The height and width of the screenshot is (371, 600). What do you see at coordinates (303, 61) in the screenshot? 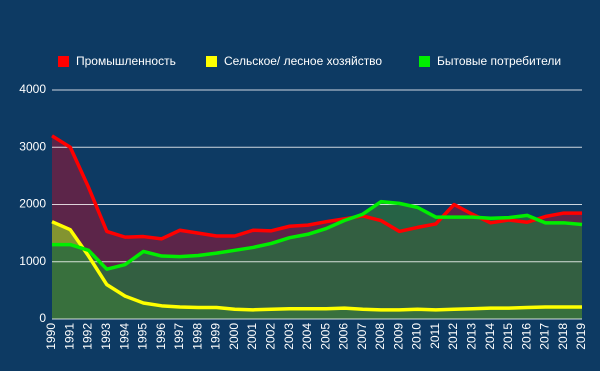
I see `legend-label: Сельское/ лесное хозяйство` at bounding box center [303, 61].